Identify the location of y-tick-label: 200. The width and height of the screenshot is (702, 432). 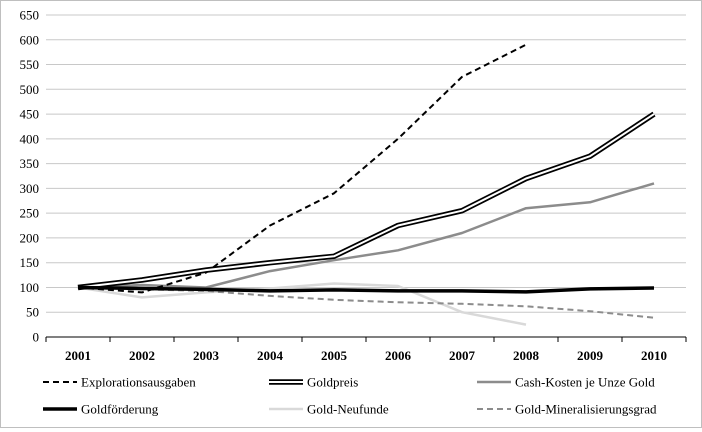
(30, 237).